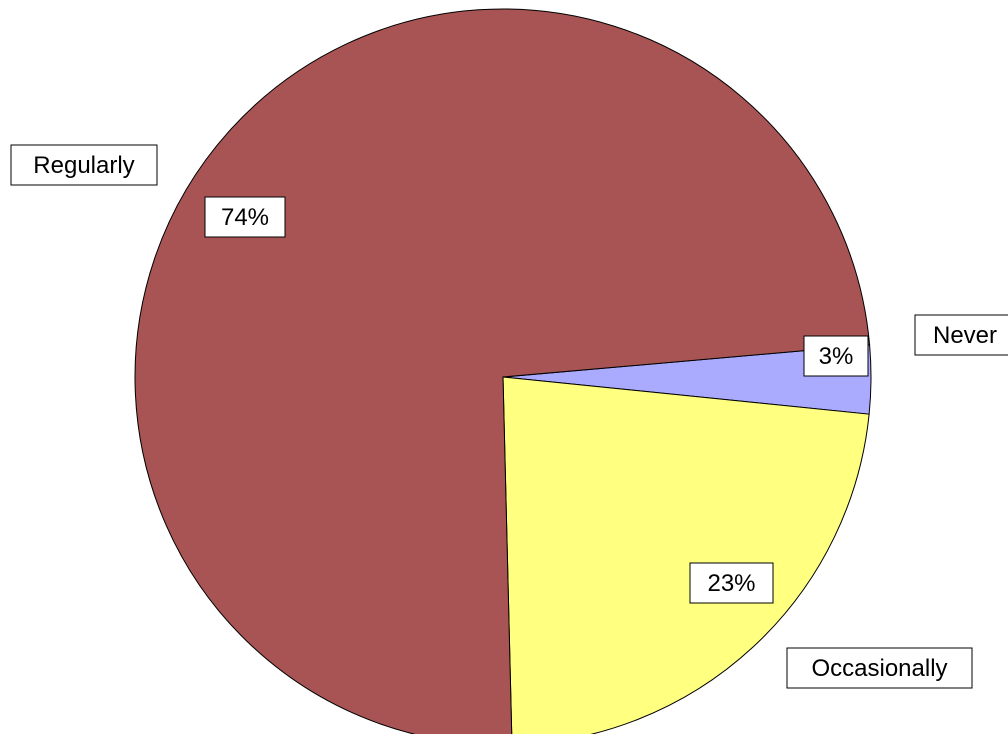 The width and height of the screenshot is (1008, 734). I want to click on data-label-regularly: 74%, so click(245, 217).